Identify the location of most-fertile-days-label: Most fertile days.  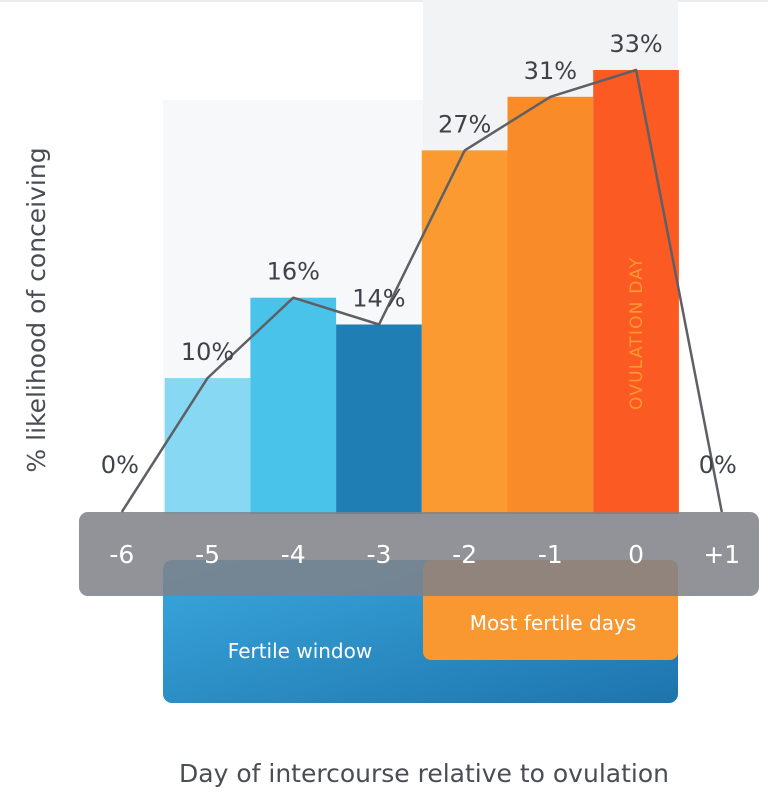
(553, 623).